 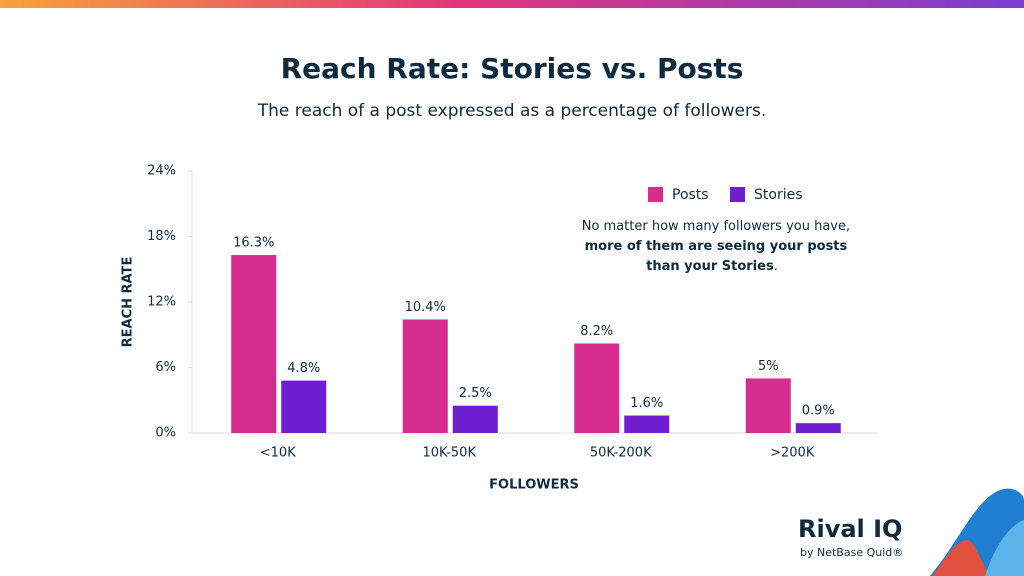 What do you see at coordinates (621, 453) in the screenshot?
I see `x-tick-label: 50K-200K` at bounding box center [621, 453].